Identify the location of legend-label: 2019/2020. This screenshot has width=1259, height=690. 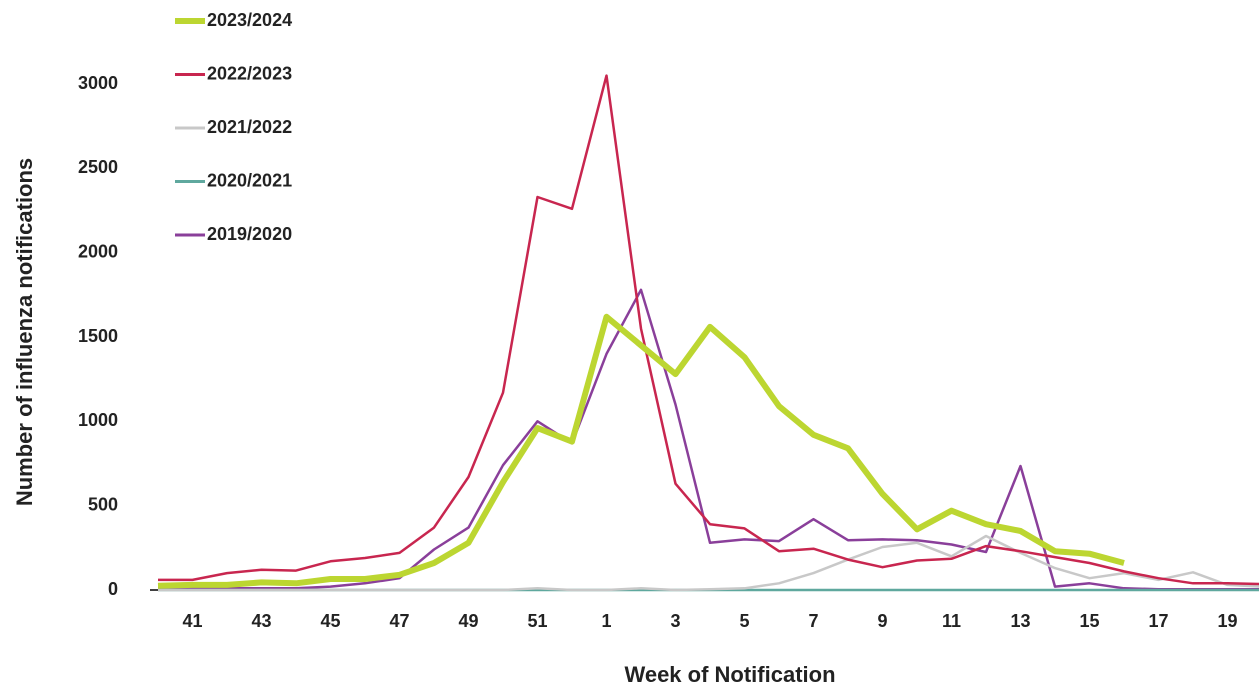
(249, 234).